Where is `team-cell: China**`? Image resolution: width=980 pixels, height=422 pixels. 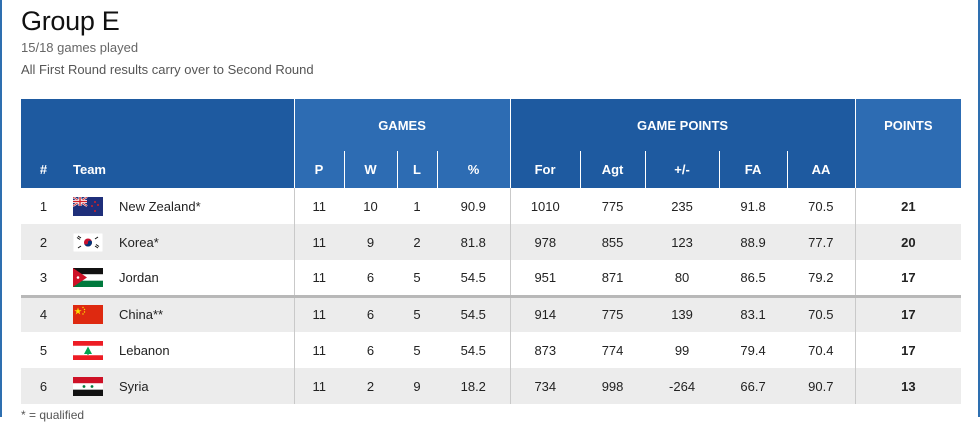 team-cell: China** is located at coordinates (180, 313).